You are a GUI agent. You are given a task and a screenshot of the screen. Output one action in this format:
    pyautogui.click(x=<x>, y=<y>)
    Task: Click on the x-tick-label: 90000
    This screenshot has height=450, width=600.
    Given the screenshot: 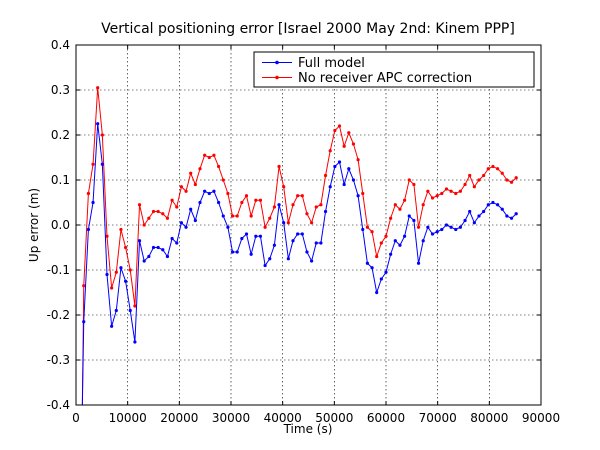 What is the action you would take?
    pyautogui.click(x=541, y=418)
    